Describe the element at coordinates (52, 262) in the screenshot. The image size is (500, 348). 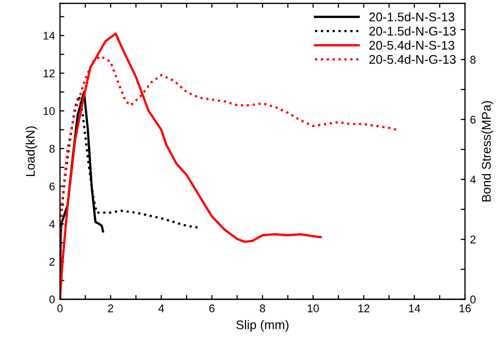
I see `y-tick-label: 2` at that location.